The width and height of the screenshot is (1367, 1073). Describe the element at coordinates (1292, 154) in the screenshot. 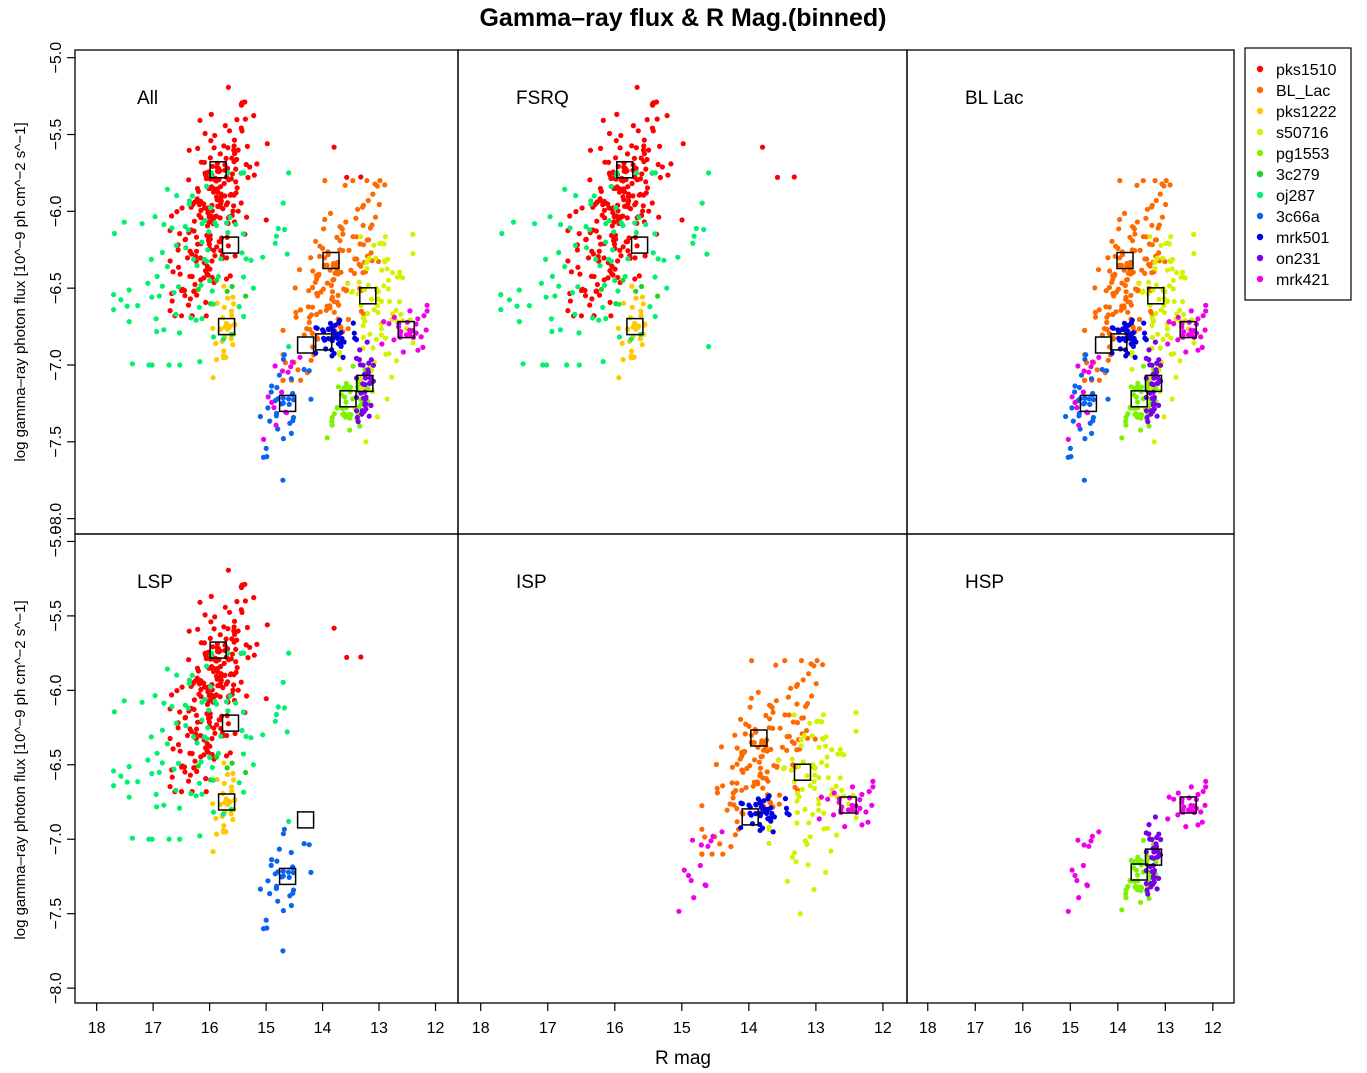

I see `legend-item-pg1553: pg1553` at that location.